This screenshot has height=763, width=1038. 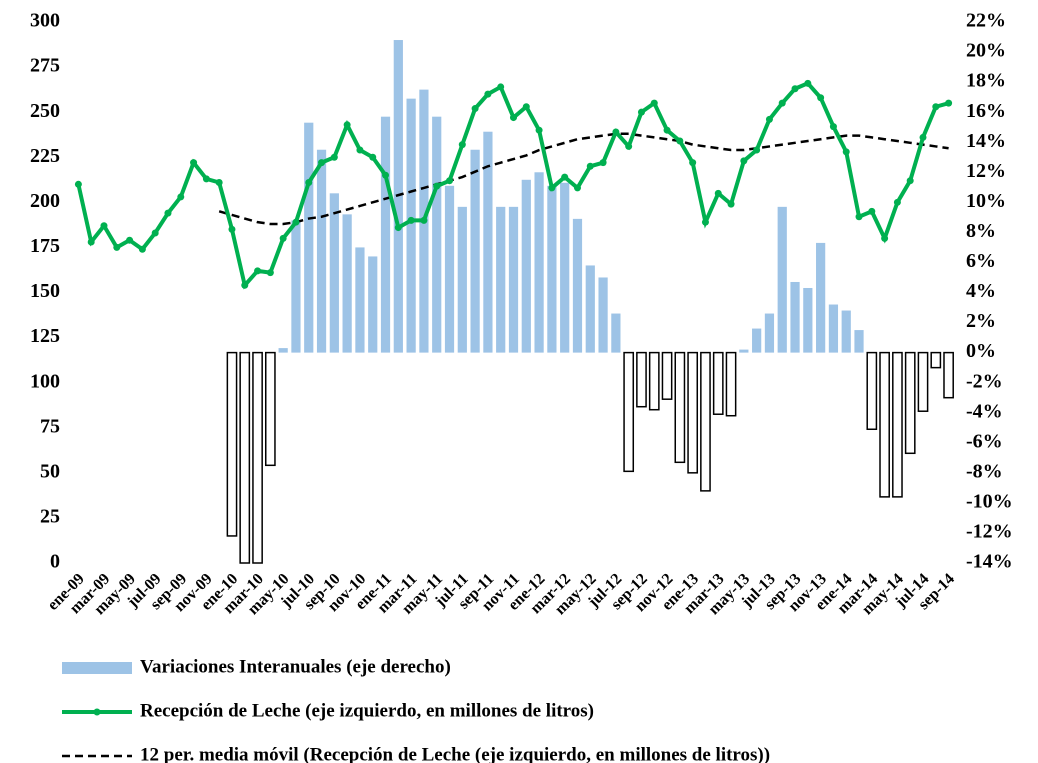 I want to click on y-tick-label: 150, so click(x=45, y=291).